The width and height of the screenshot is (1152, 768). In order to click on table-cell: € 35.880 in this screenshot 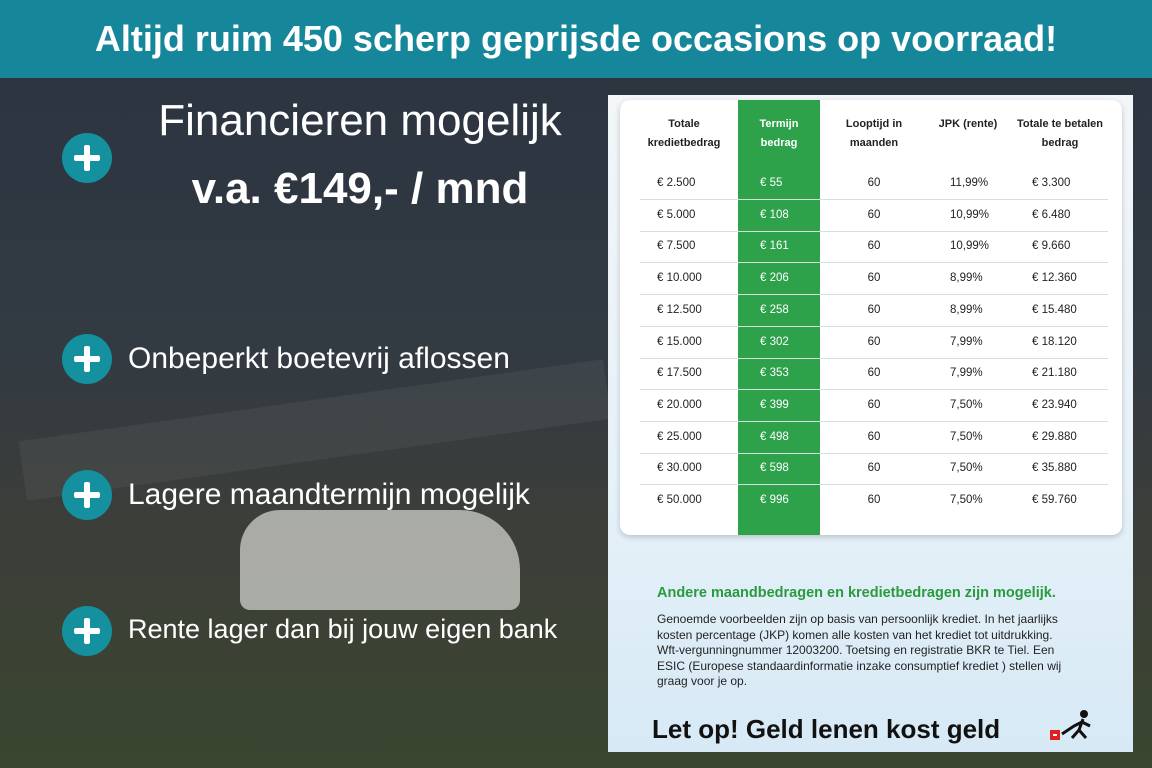, I will do `click(1054, 468)`.